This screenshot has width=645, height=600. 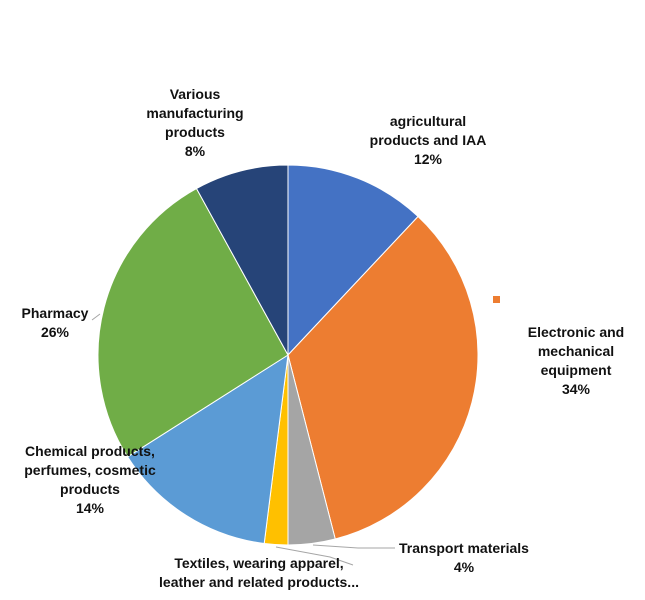 I want to click on legend-marker-electronic, so click(x=496, y=299).